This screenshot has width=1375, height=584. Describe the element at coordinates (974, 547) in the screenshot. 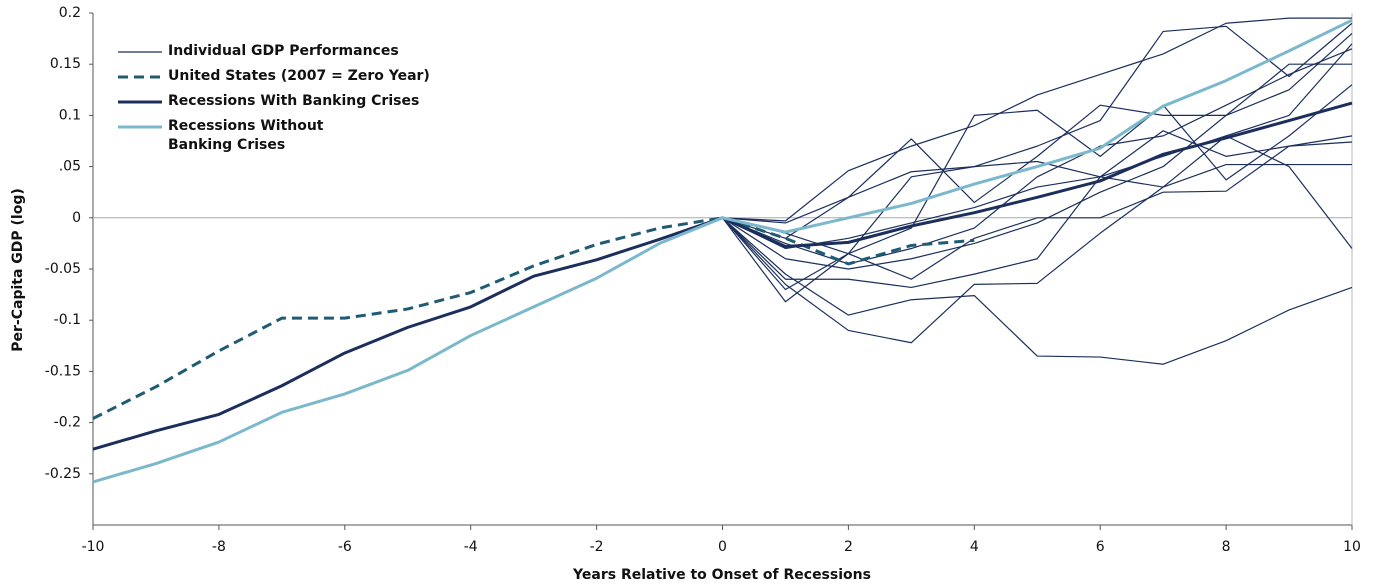

I see `x-tick-label: 4` at that location.